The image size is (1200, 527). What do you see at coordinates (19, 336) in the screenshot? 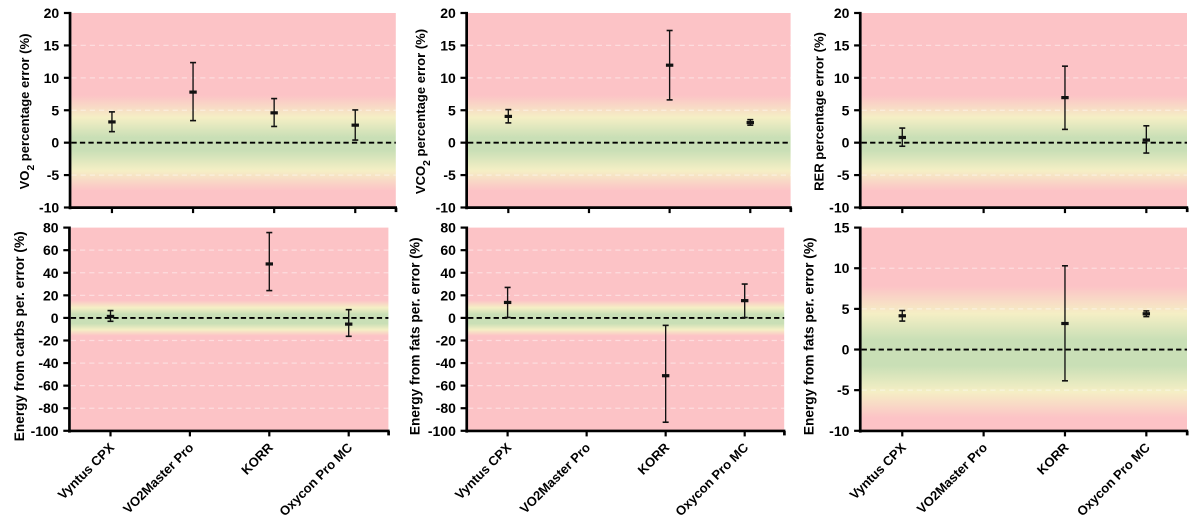
I see `svg-text:Energy from carbs per. error (: Energy from carbs per. error (%)` at bounding box center [19, 336].